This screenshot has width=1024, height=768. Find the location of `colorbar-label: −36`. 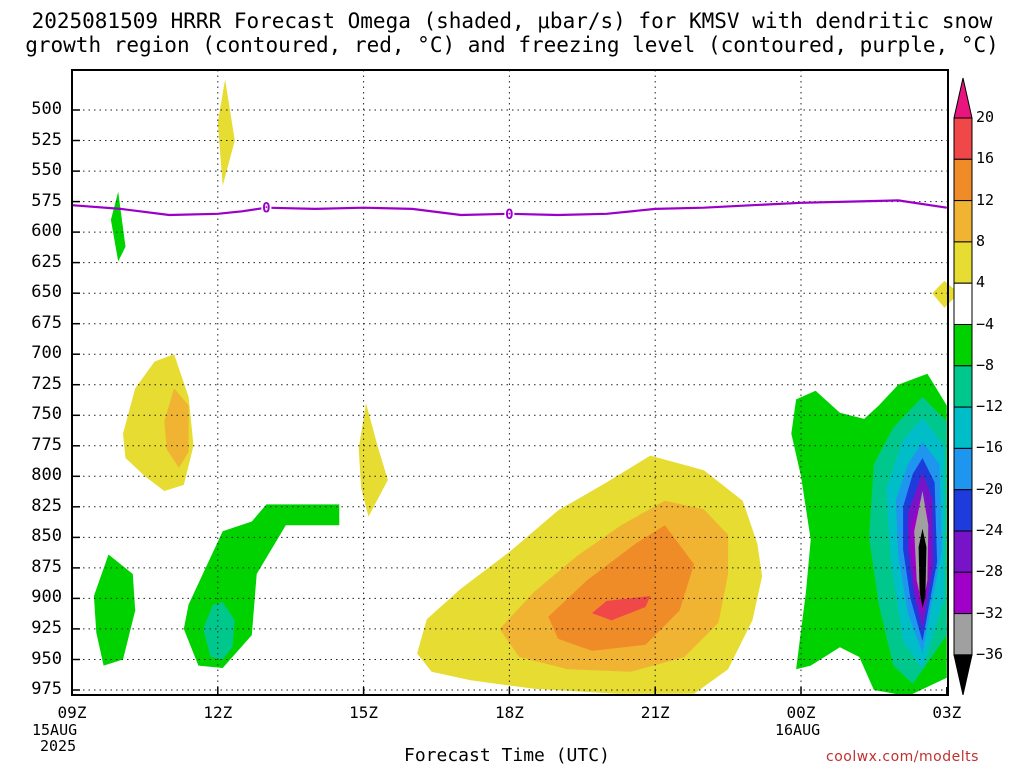

colorbar-label: −36 is located at coordinates (990, 653).